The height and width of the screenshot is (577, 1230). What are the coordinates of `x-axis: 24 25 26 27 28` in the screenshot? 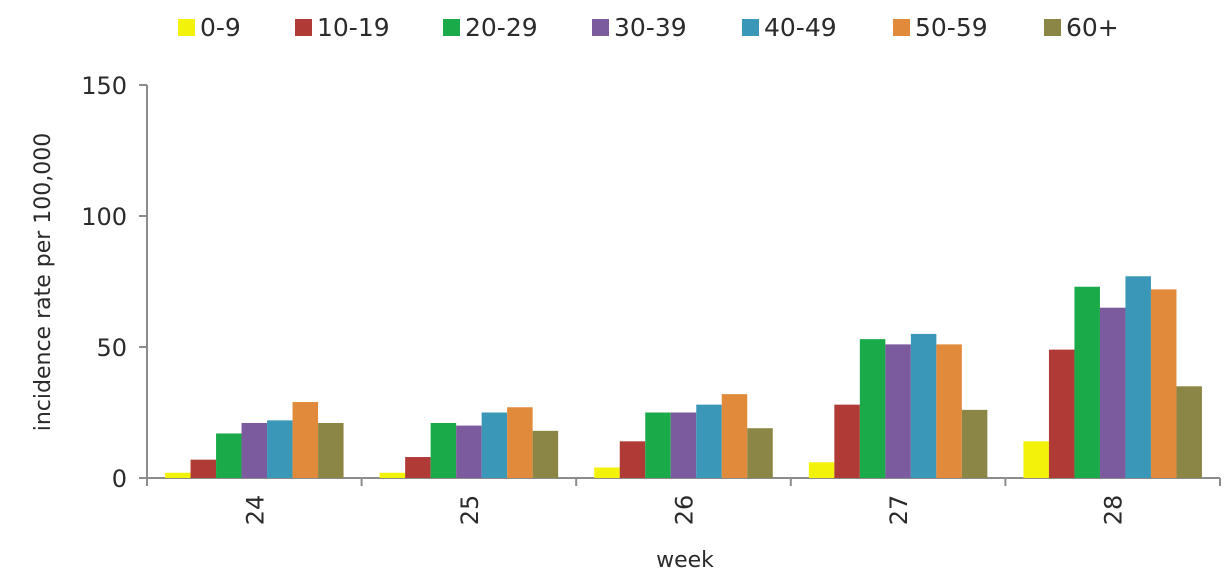 It's located at (683, 501).